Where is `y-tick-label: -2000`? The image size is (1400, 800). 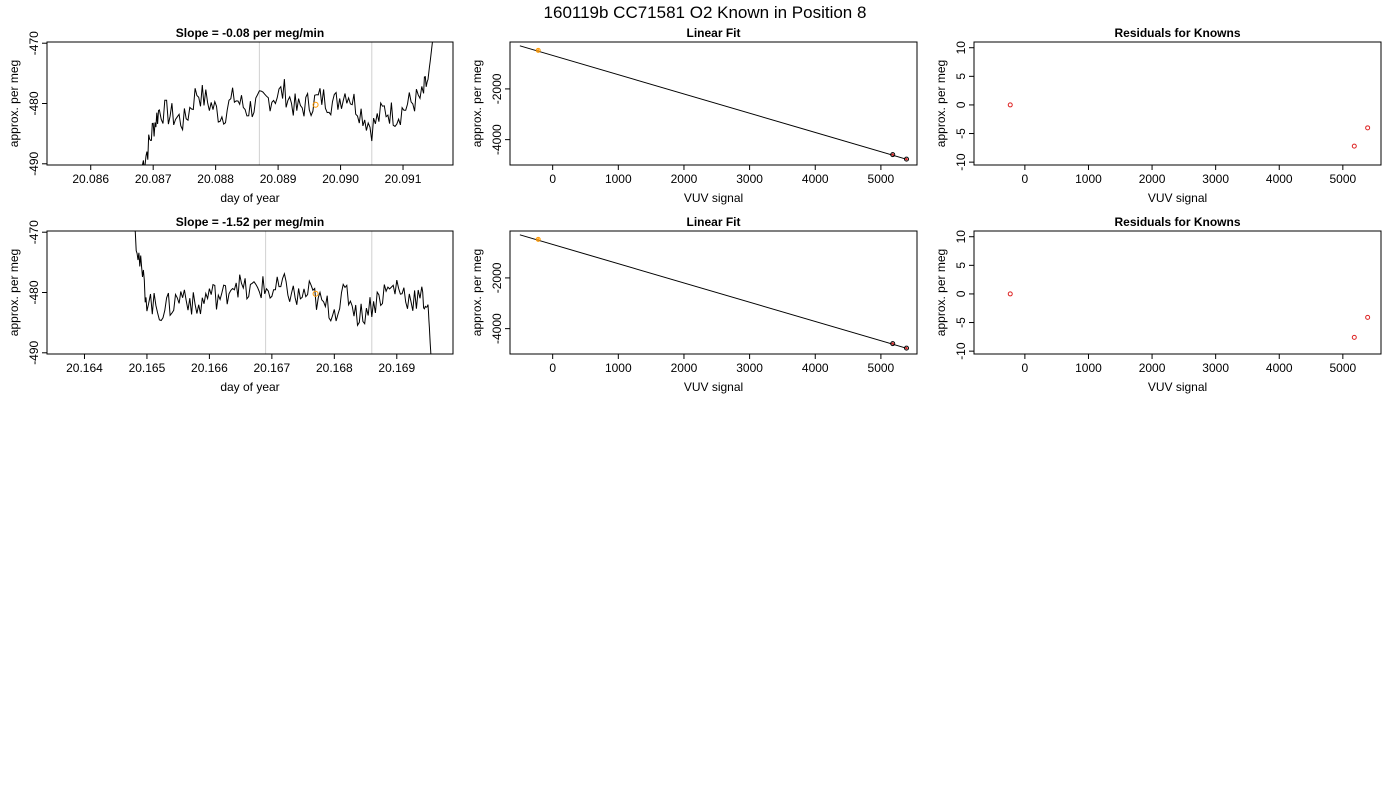 y-tick-label: -2000 is located at coordinates (497, 88).